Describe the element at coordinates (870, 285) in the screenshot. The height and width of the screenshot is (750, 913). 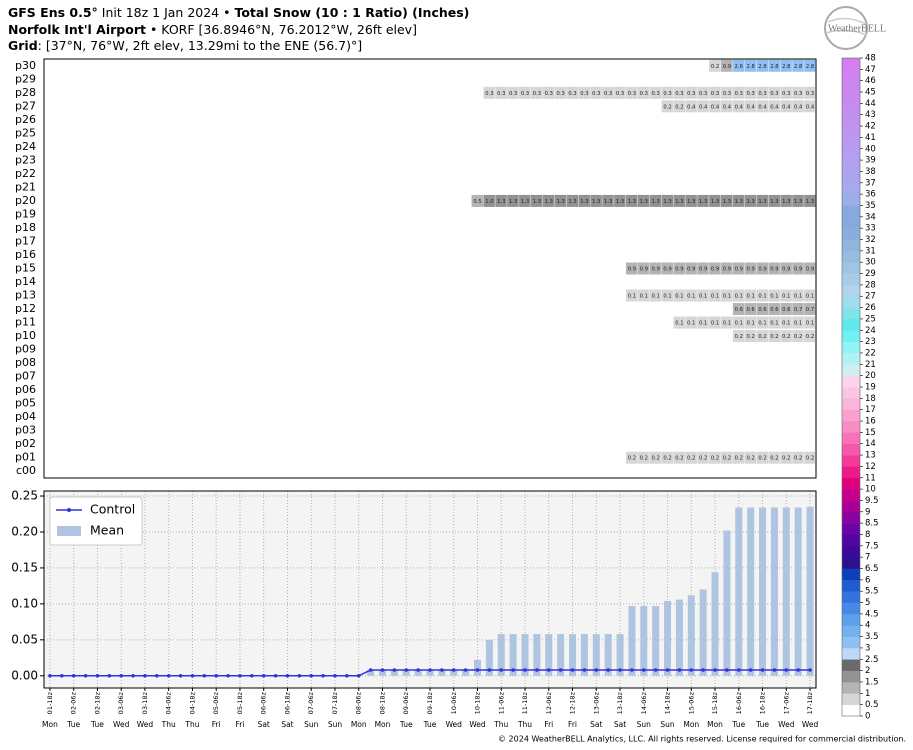
I see `colorbar-label: 28` at that location.